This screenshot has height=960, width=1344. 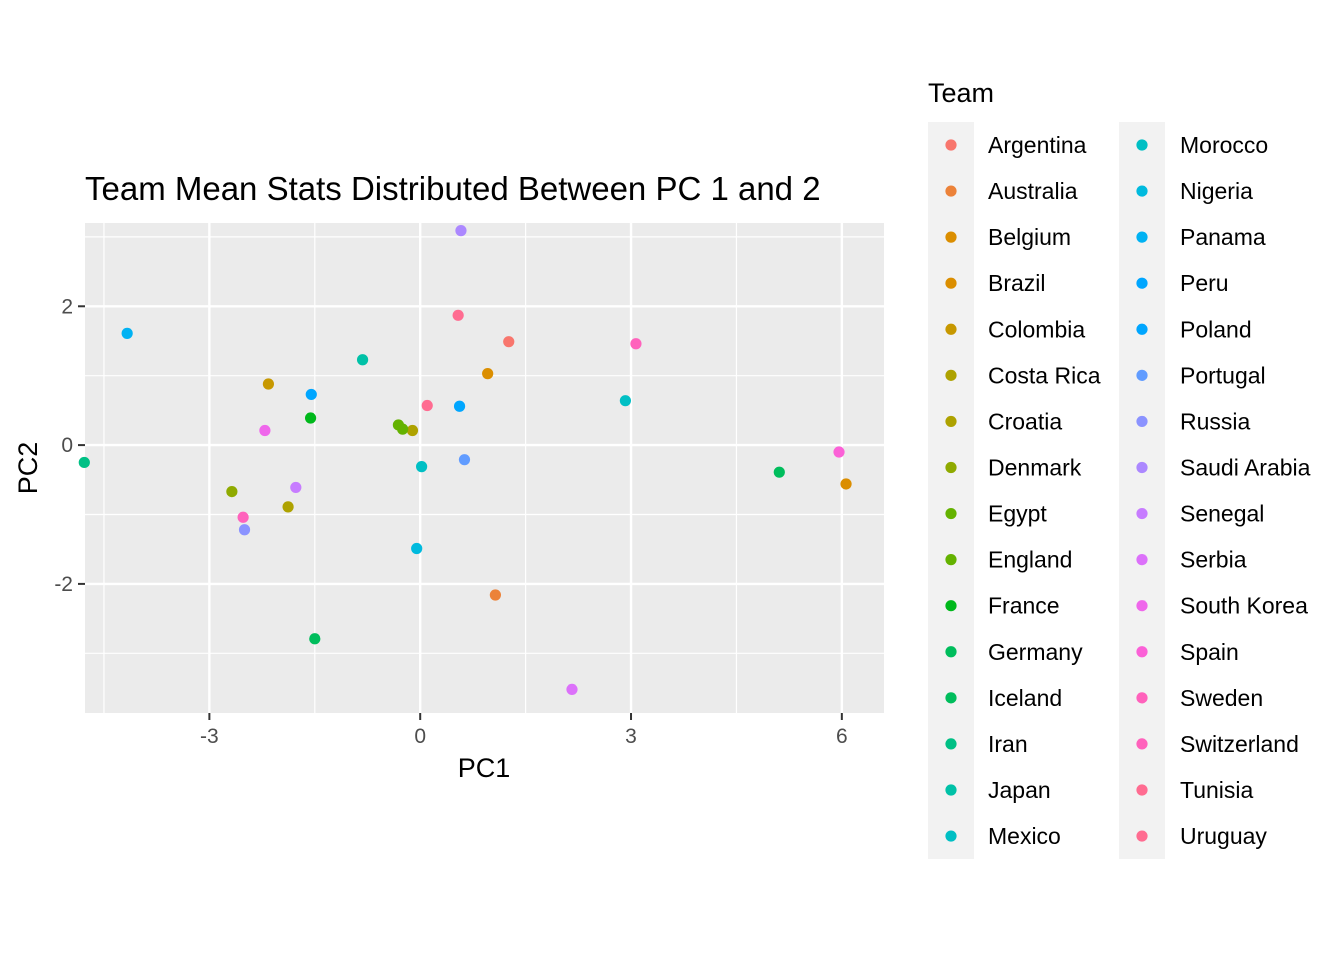 What do you see at coordinates (1044, 375) in the screenshot?
I see `legend-label: Costa Rica` at bounding box center [1044, 375].